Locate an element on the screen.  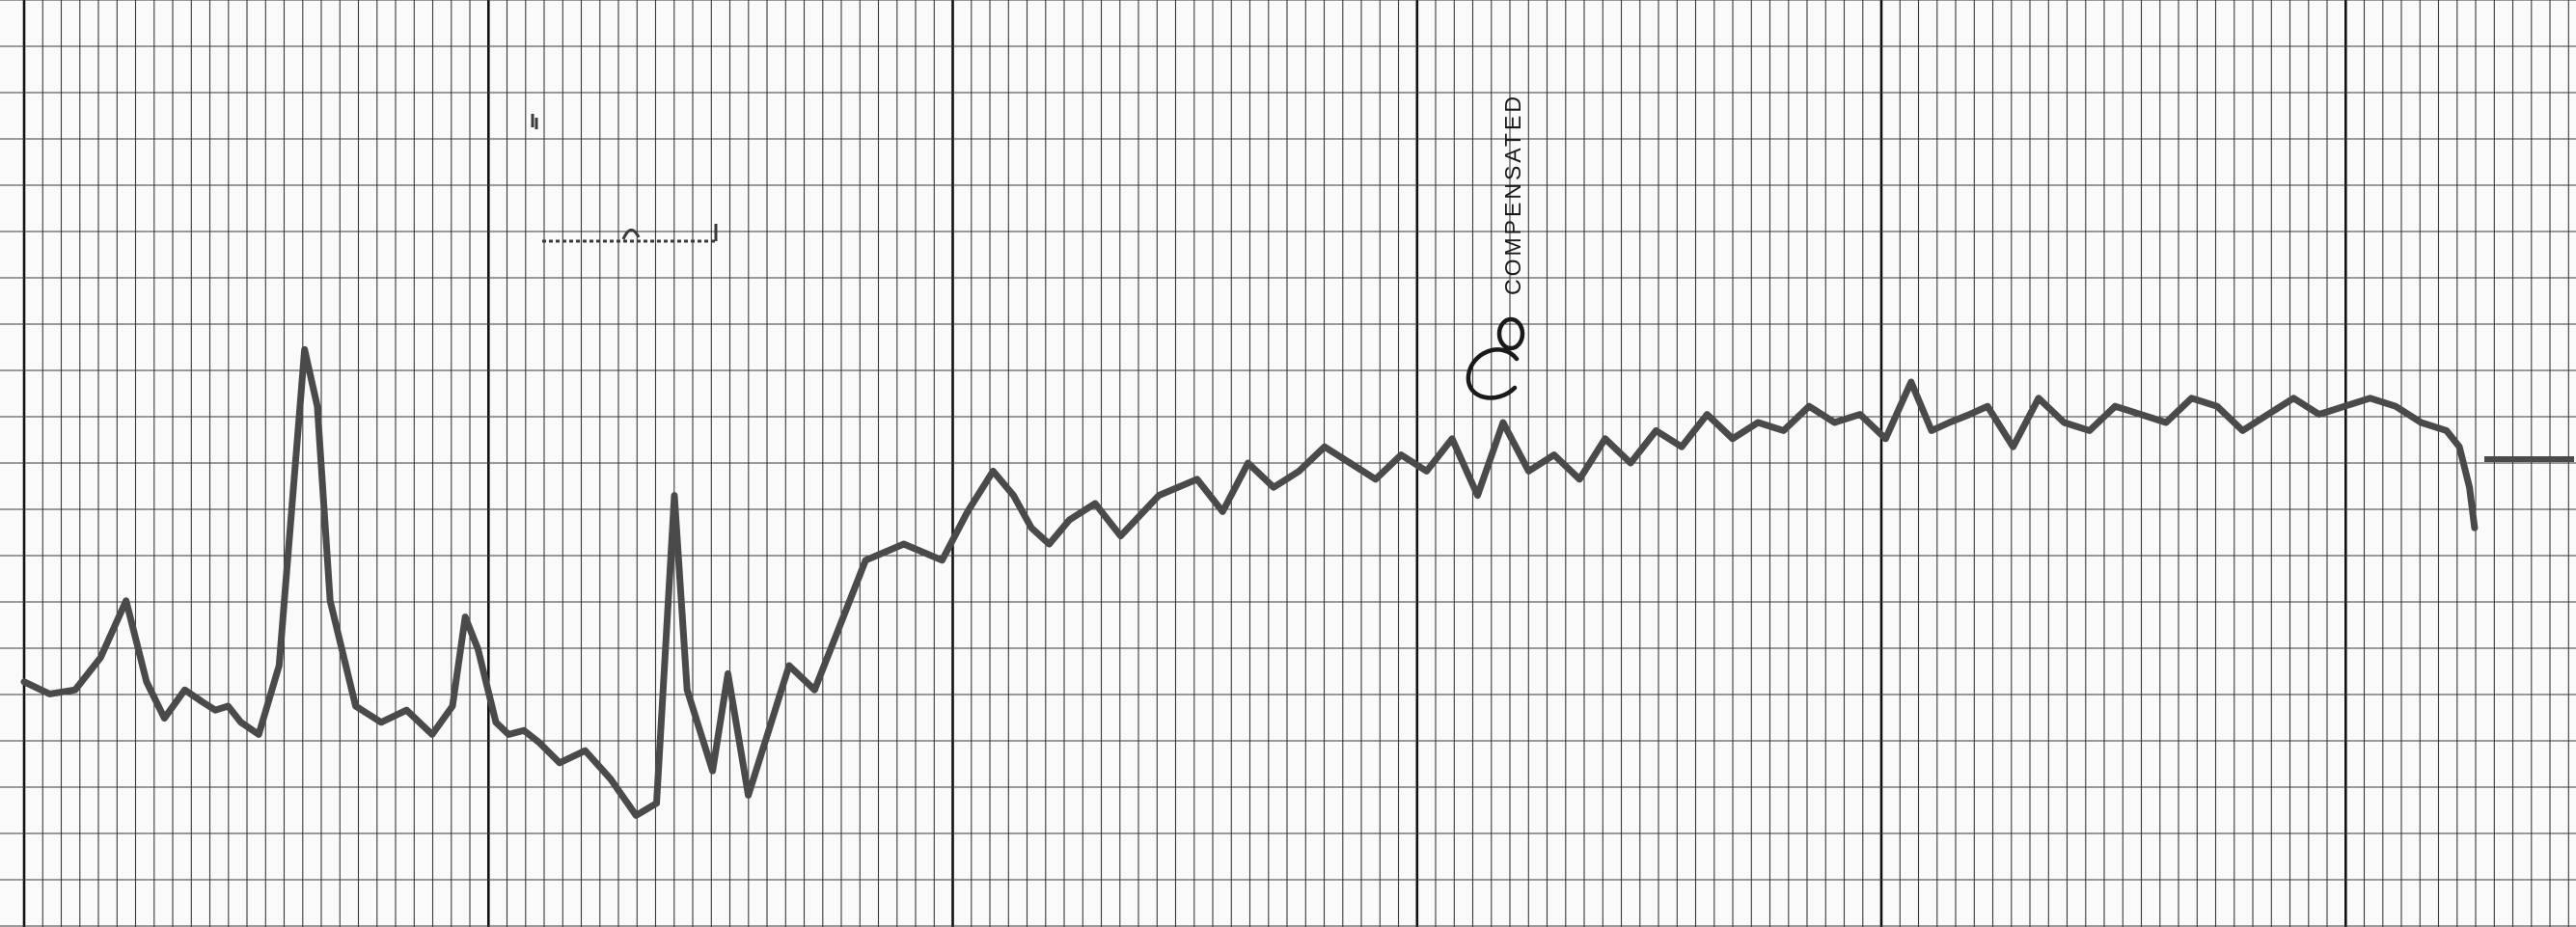
calibration-marker is located at coordinates (625, 178).